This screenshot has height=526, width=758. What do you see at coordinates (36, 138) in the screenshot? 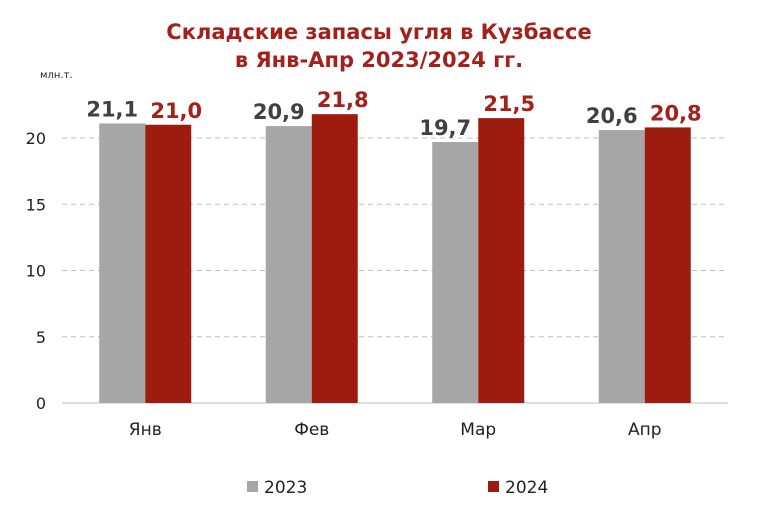
I see `y-tick-label: 20` at bounding box center [36, 138].